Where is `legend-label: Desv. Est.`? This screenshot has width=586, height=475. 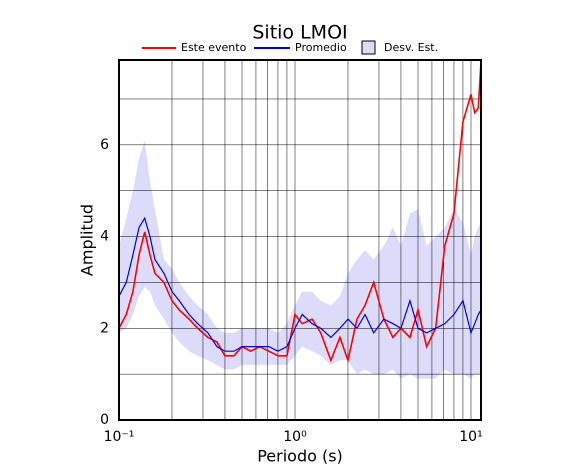
legend-label: Desv. Est. is located at coordinates (411, 47).